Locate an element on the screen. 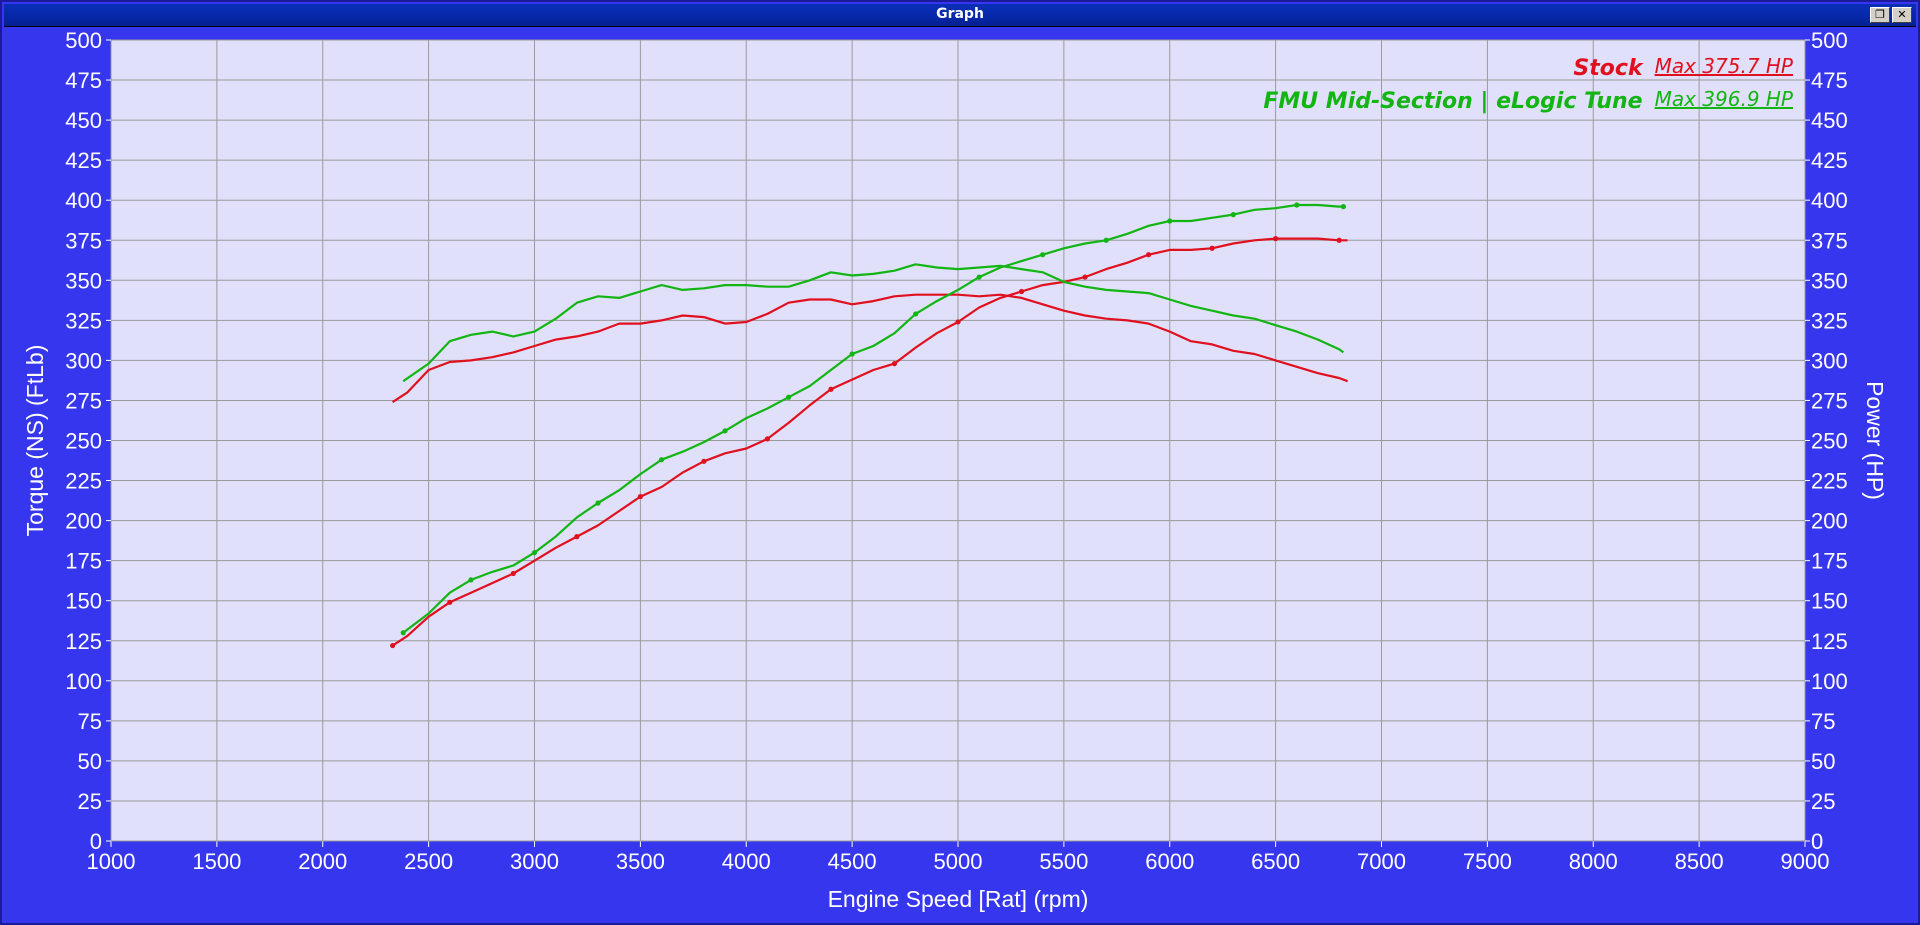 The image size is (1920, 925). y-tick-label-right: 475 is located at coordinates (1829, 80).